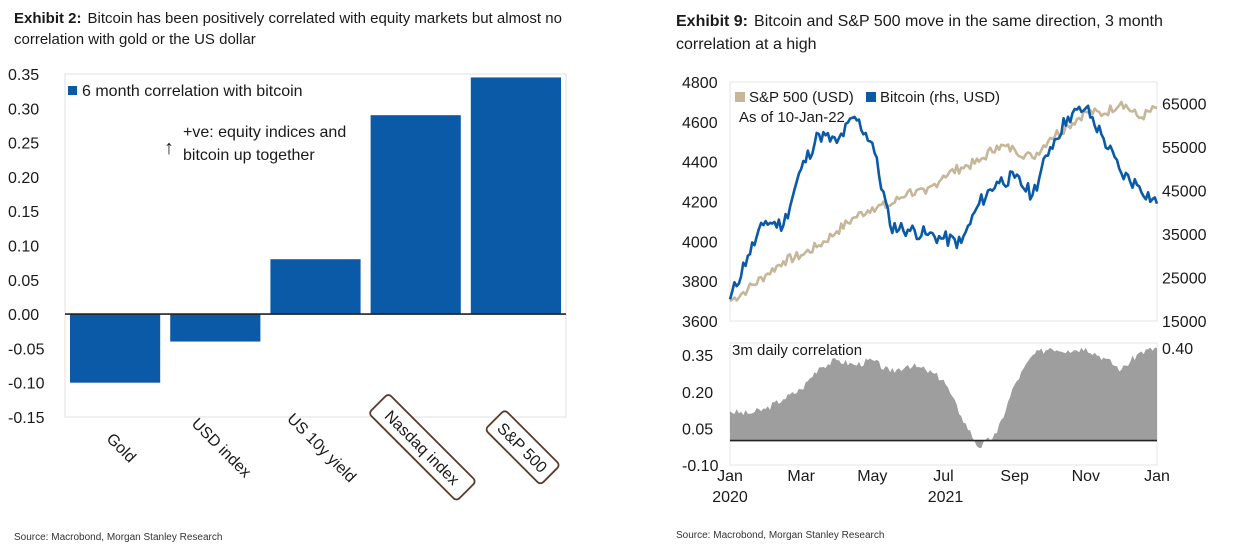 The width and height of the screenshot is (1234, 558). I want to click on line-left-y-tick: 3600, so click(700, 322).